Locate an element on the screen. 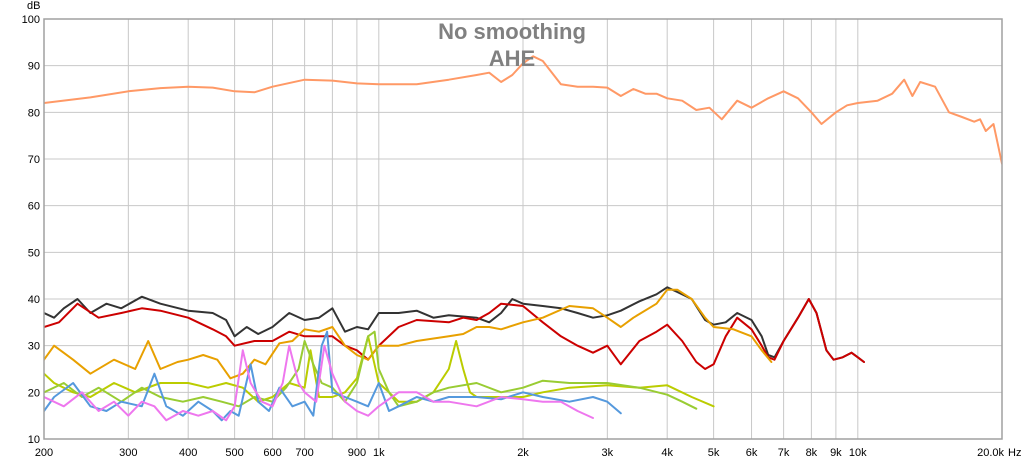 This screenshot has width=1024, height=463. y-tick-label: 10 is located at coordinates (34, 440).